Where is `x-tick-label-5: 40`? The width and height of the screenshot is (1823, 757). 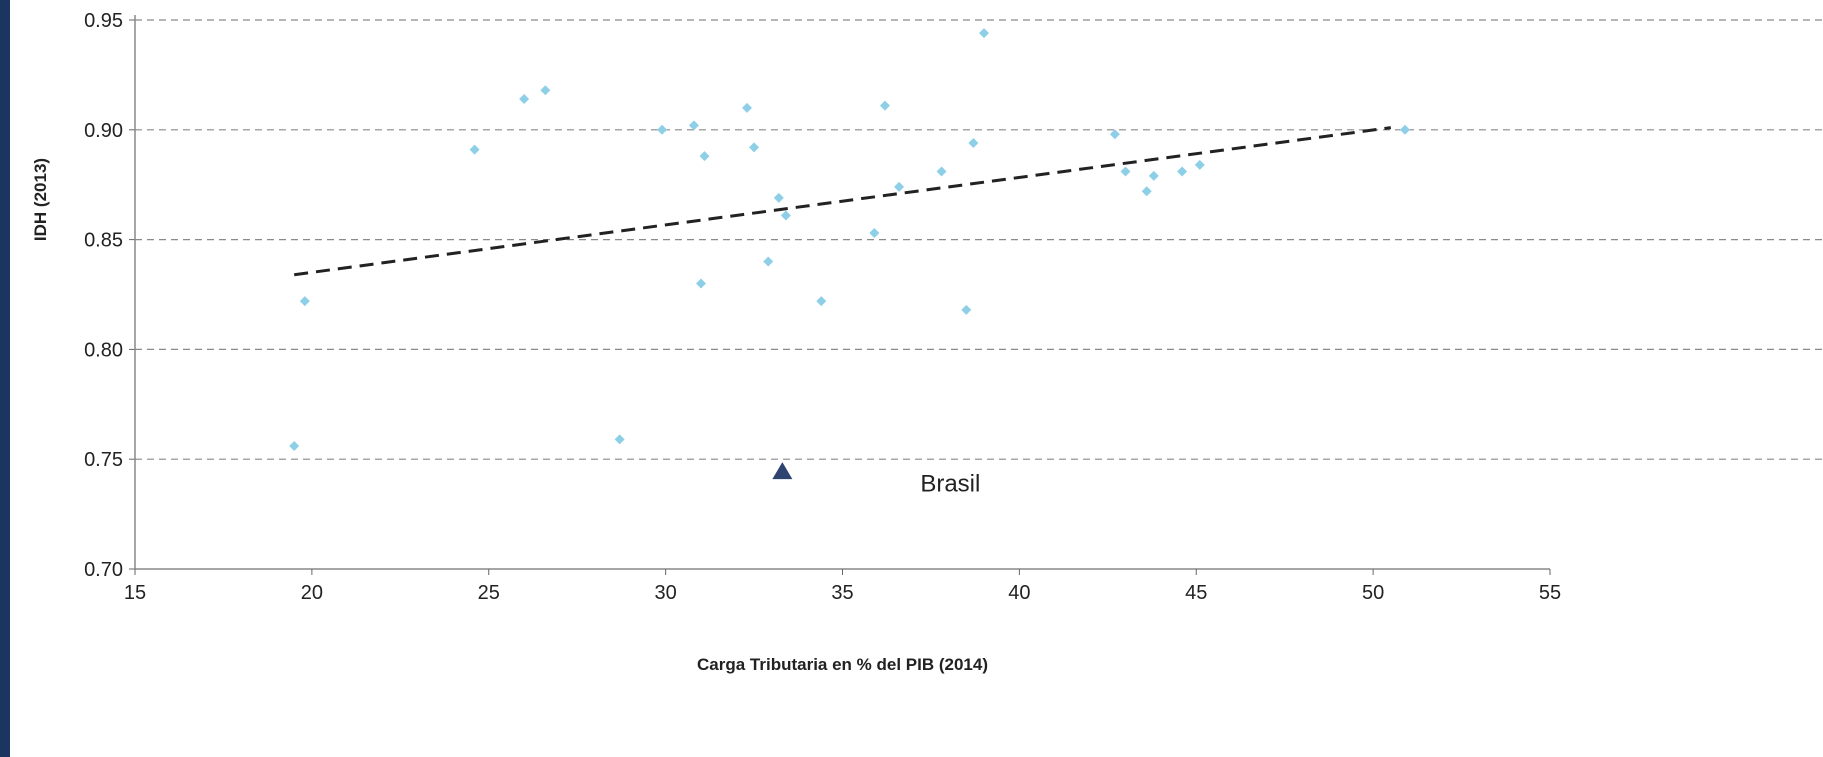 x-tick-label-5: 40 is located at coordinates (1019, 593).